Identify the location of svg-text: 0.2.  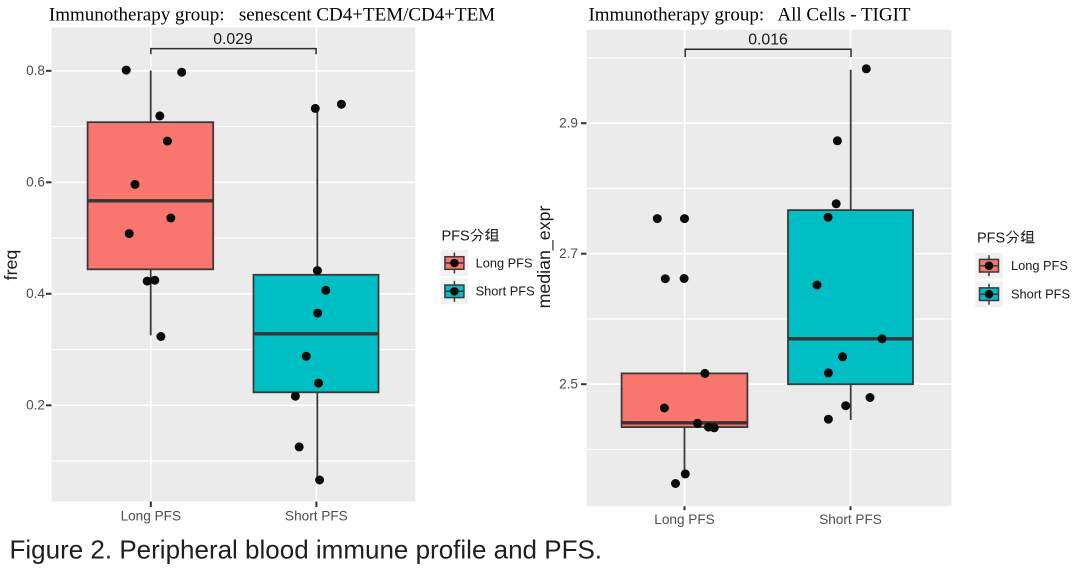
(35, 405).